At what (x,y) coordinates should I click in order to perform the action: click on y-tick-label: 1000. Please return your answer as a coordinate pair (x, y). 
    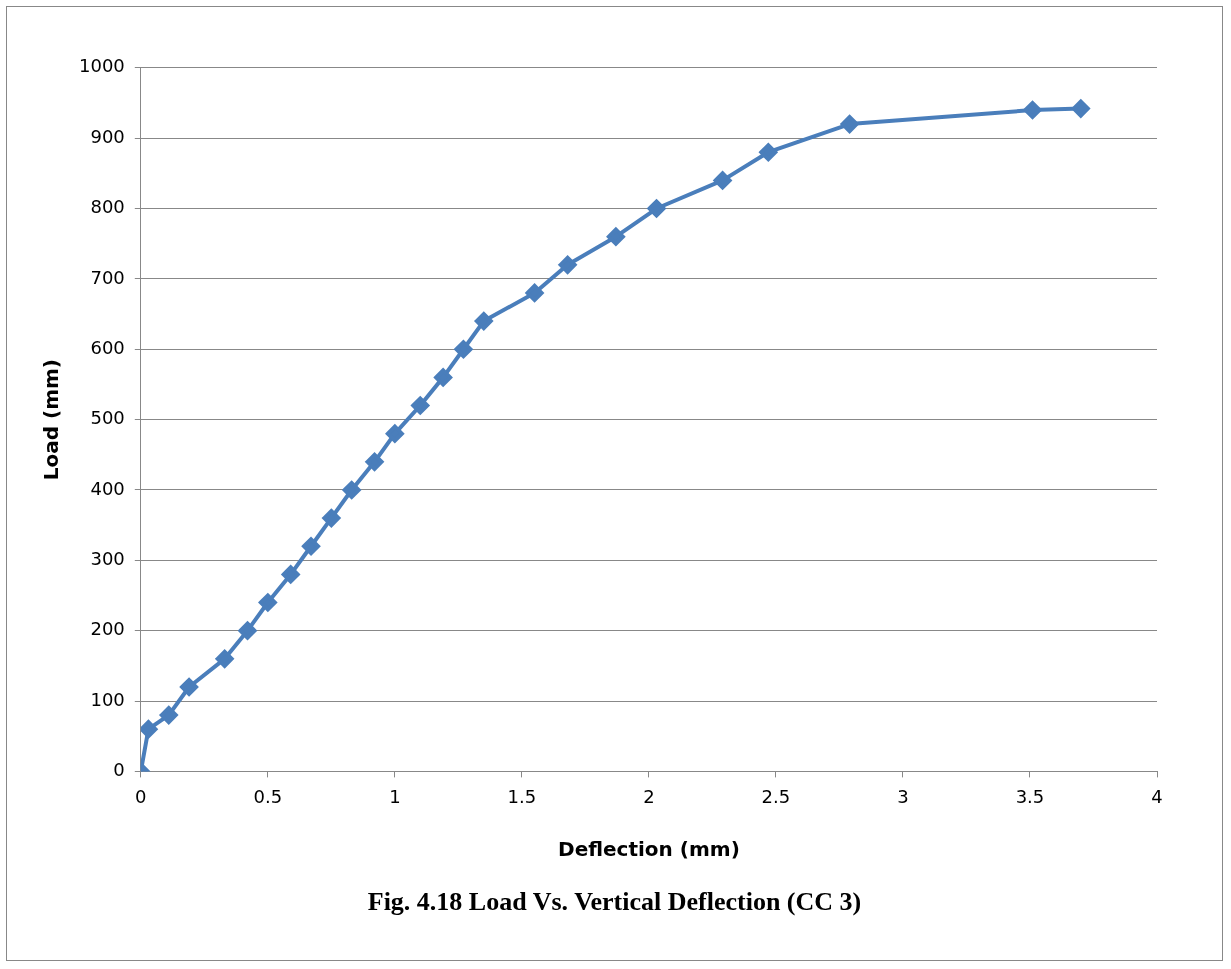
    Looking at the image, I should click on (102, 66).